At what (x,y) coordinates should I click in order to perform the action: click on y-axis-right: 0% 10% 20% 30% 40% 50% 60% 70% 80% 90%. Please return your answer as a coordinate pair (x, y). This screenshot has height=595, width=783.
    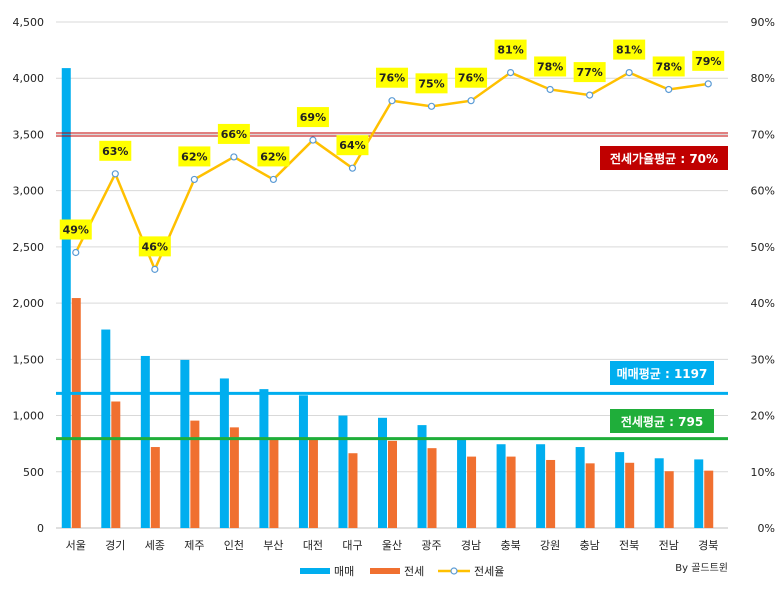
    Looking at the image, I should click on (763, 275).